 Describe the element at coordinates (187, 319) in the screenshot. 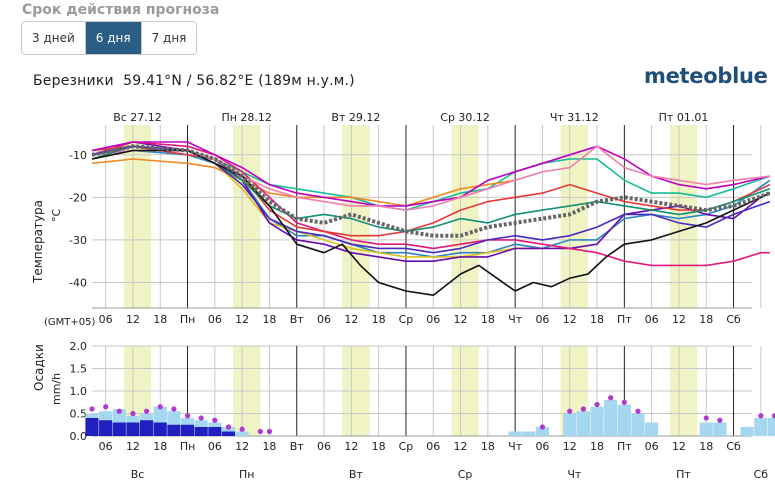

I see `temp-x-tick-label: Пн` at that location.